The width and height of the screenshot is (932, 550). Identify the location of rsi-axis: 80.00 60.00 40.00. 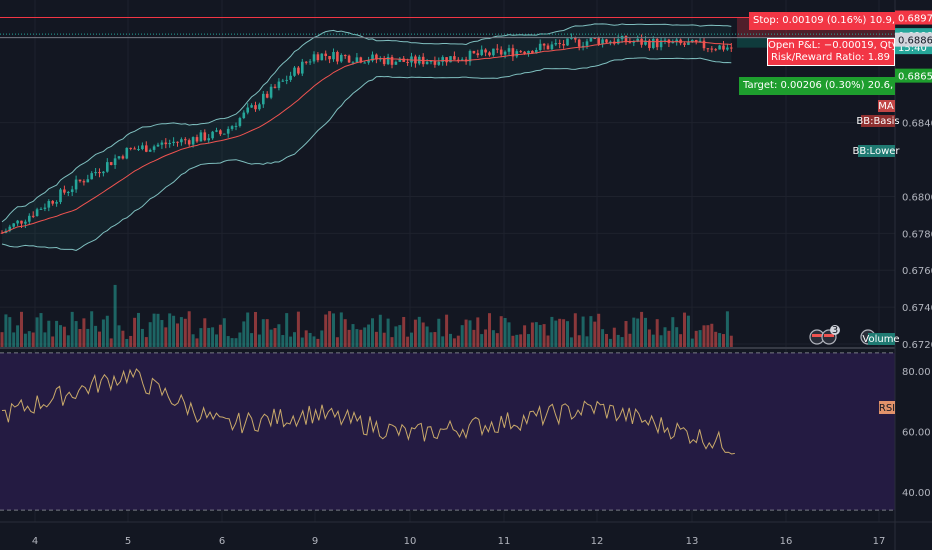
(916, 433).